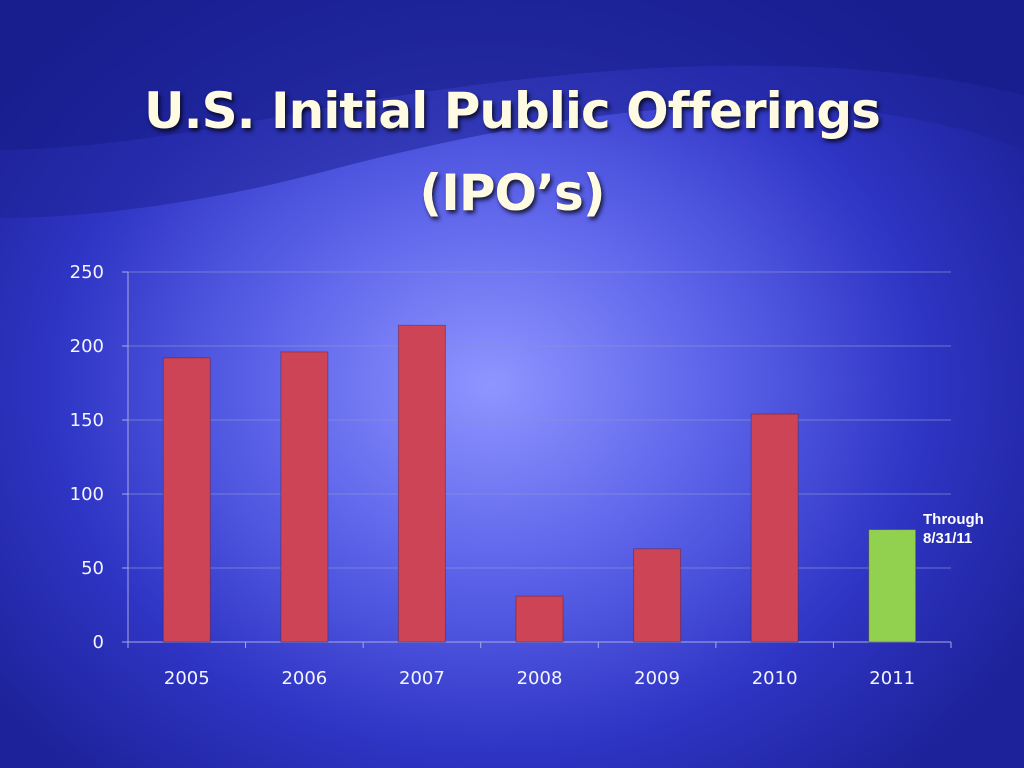  What do you see at coordinates (657, 678) in the screenshot?
I see `x-tick-label: 2009` at bounding box center [657, 678].